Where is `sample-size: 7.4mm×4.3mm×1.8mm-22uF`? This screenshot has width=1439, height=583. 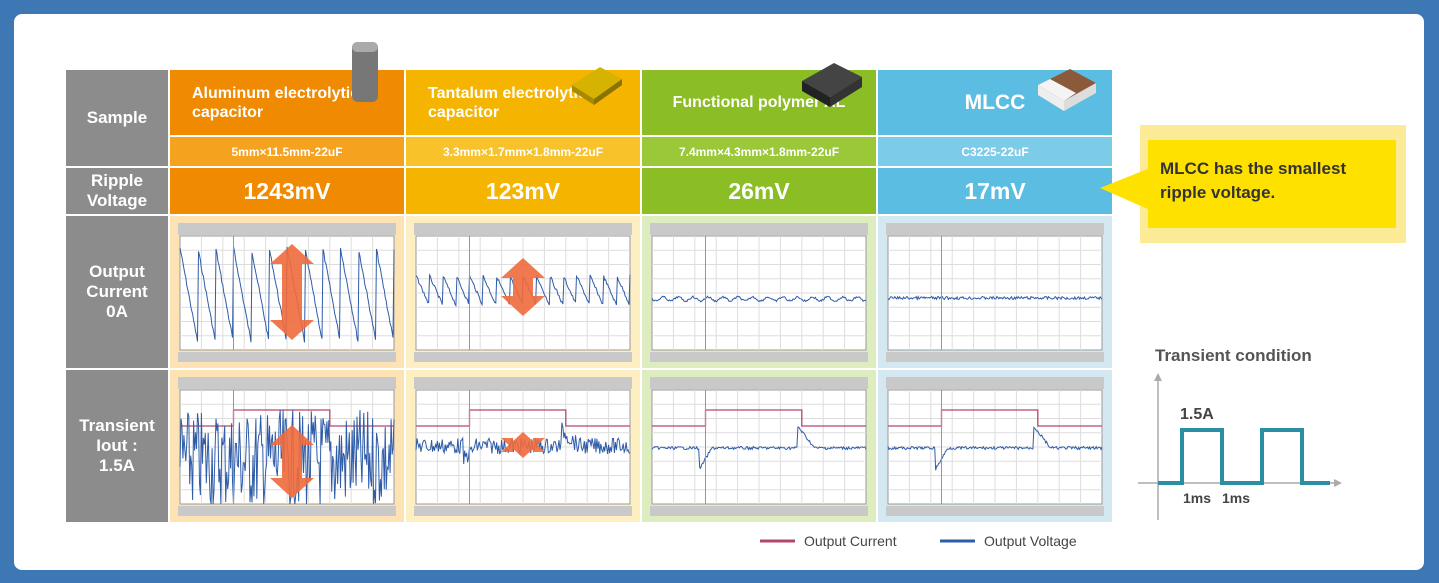 sample-size: 7.4mm×4.3mm×1.8mm-22uF is located at coordinates (759, 151).